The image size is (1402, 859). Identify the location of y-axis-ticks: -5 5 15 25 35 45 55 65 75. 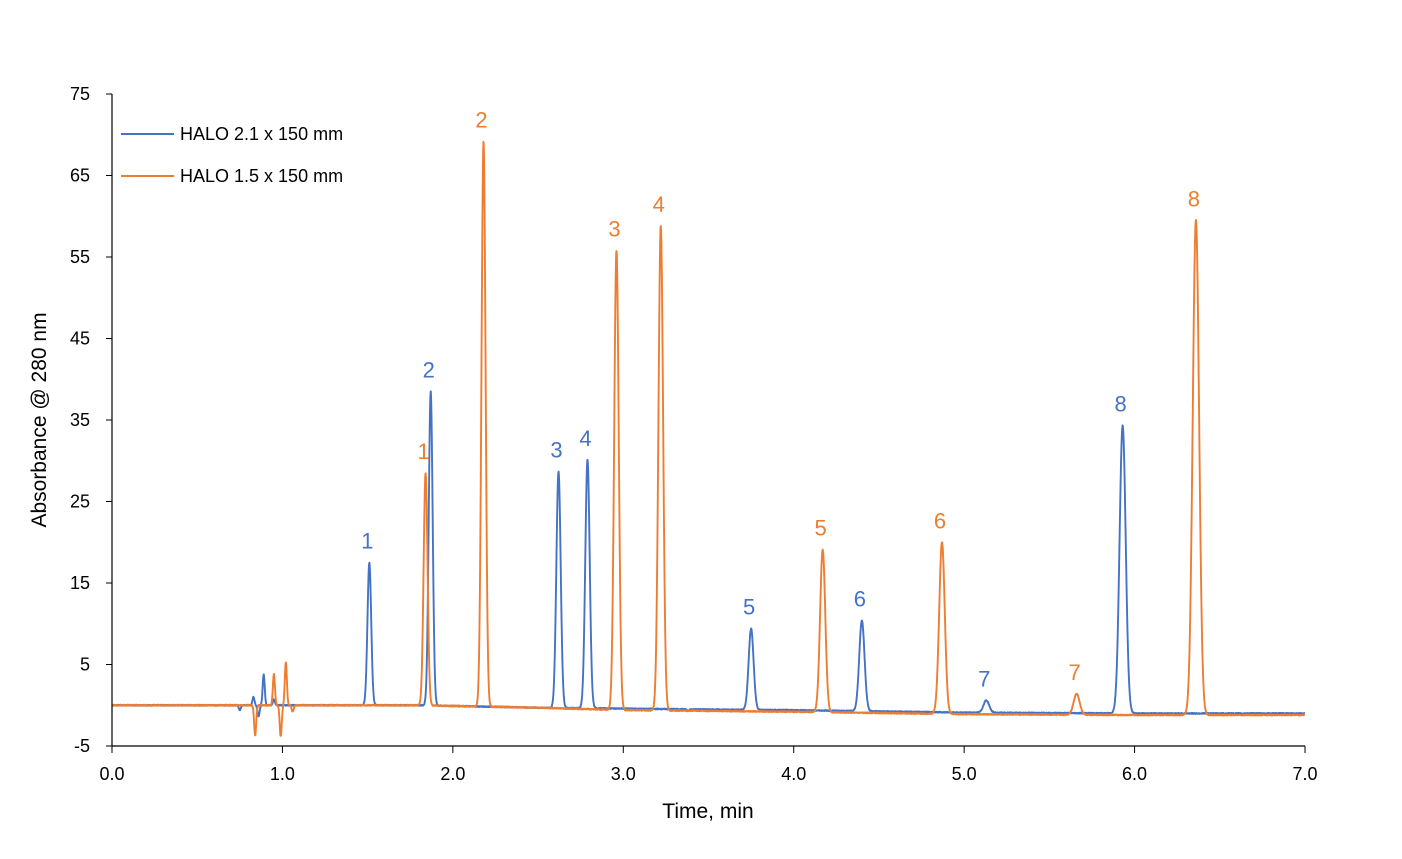
(91, 420).